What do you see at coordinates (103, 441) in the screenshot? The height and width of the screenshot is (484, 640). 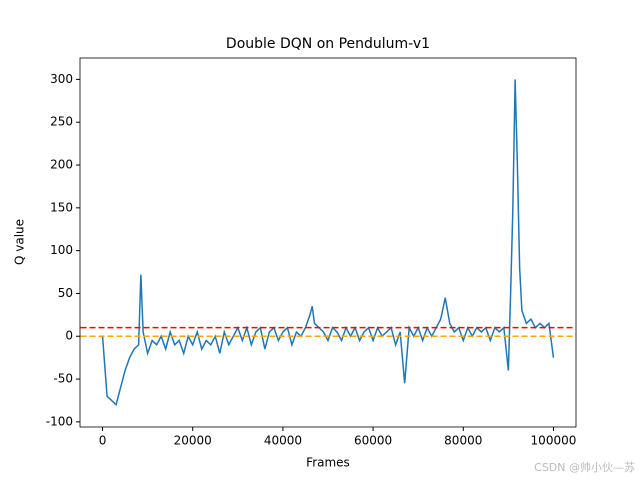 I see `x-tick-label: 0` at bounding box center [103, 441].